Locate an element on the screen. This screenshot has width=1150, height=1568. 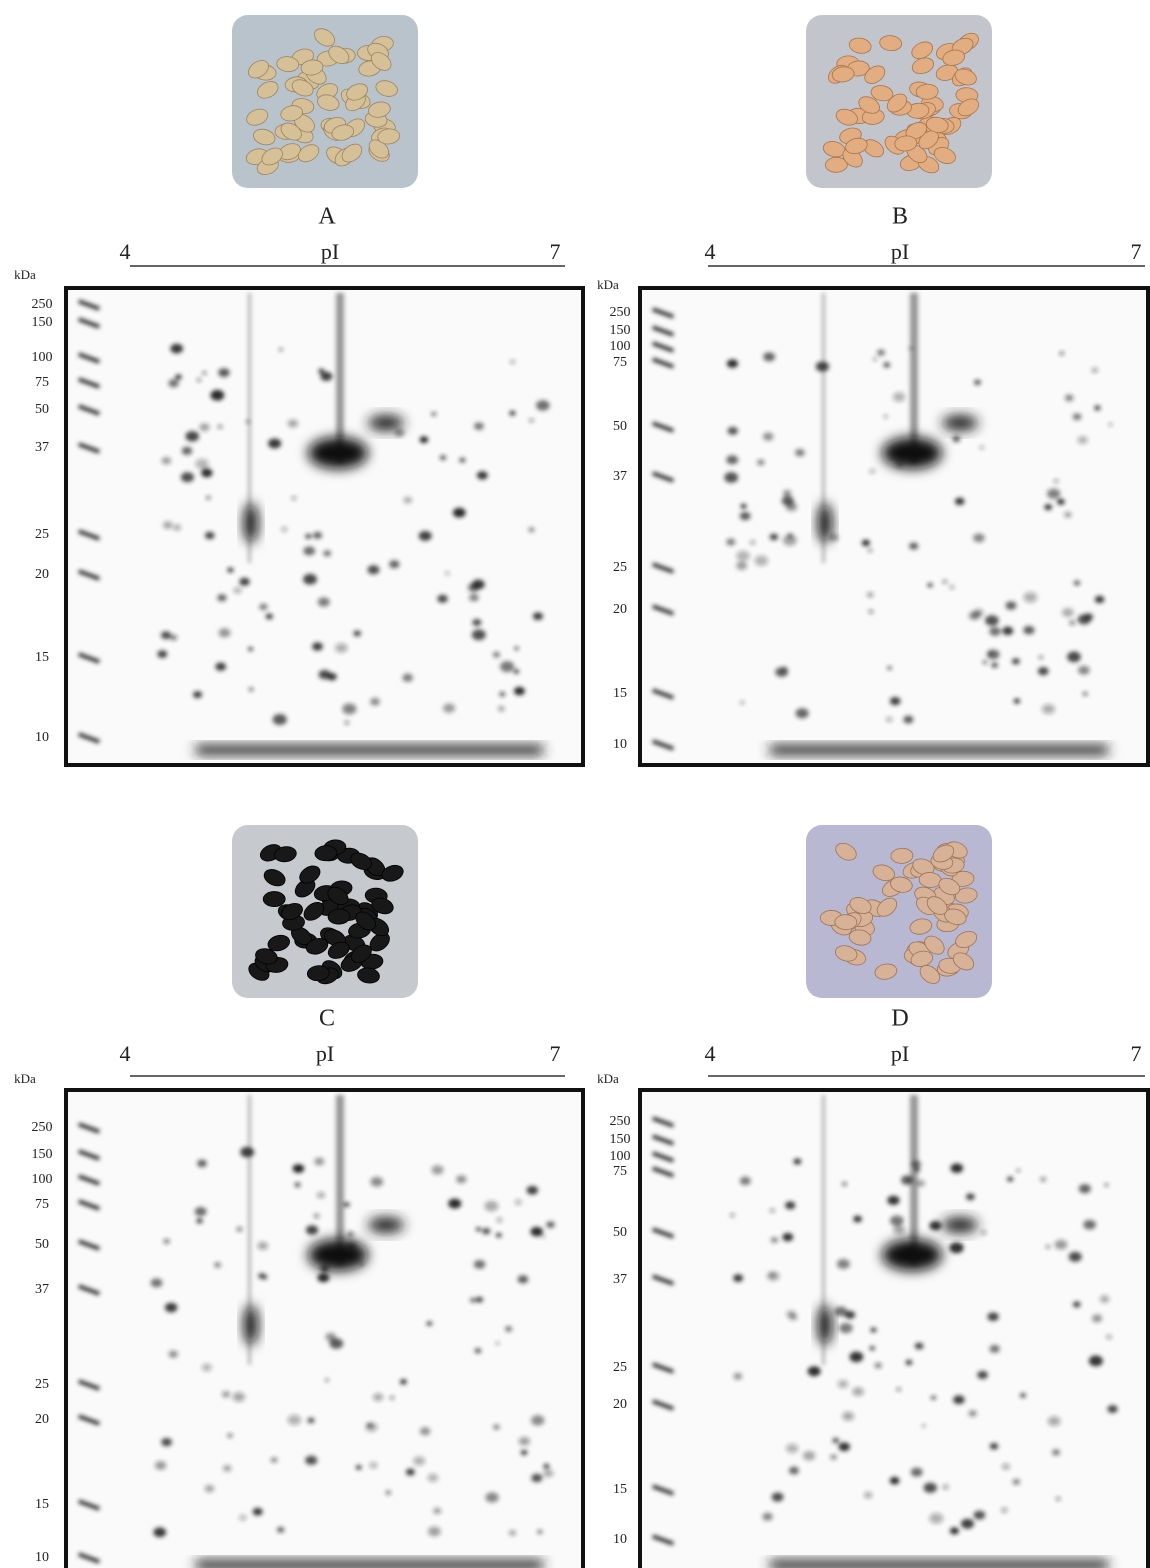
marker-label: 250 is located at coordinates (620, 312).